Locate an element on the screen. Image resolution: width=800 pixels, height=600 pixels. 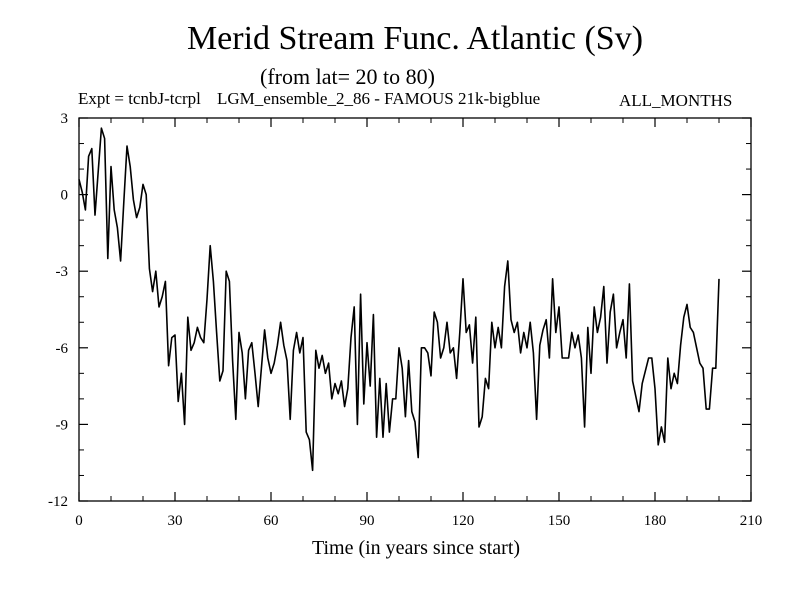
run-name-label: LGM_ensemble_2_86 - FAMOUS 21k-bigblue is located at coordinates (379, 98).